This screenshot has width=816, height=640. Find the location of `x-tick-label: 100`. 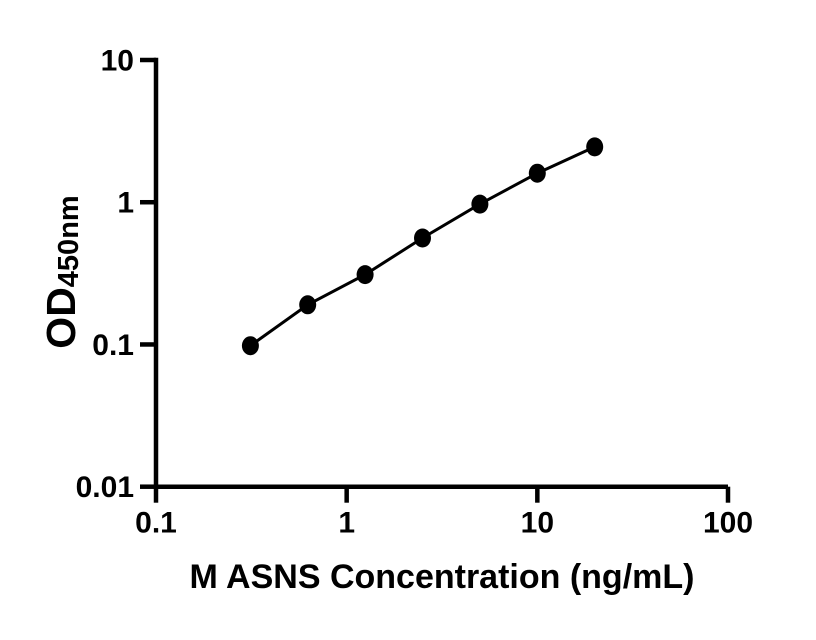

x-tick-label: 100 is located at coordinates (728, 523).